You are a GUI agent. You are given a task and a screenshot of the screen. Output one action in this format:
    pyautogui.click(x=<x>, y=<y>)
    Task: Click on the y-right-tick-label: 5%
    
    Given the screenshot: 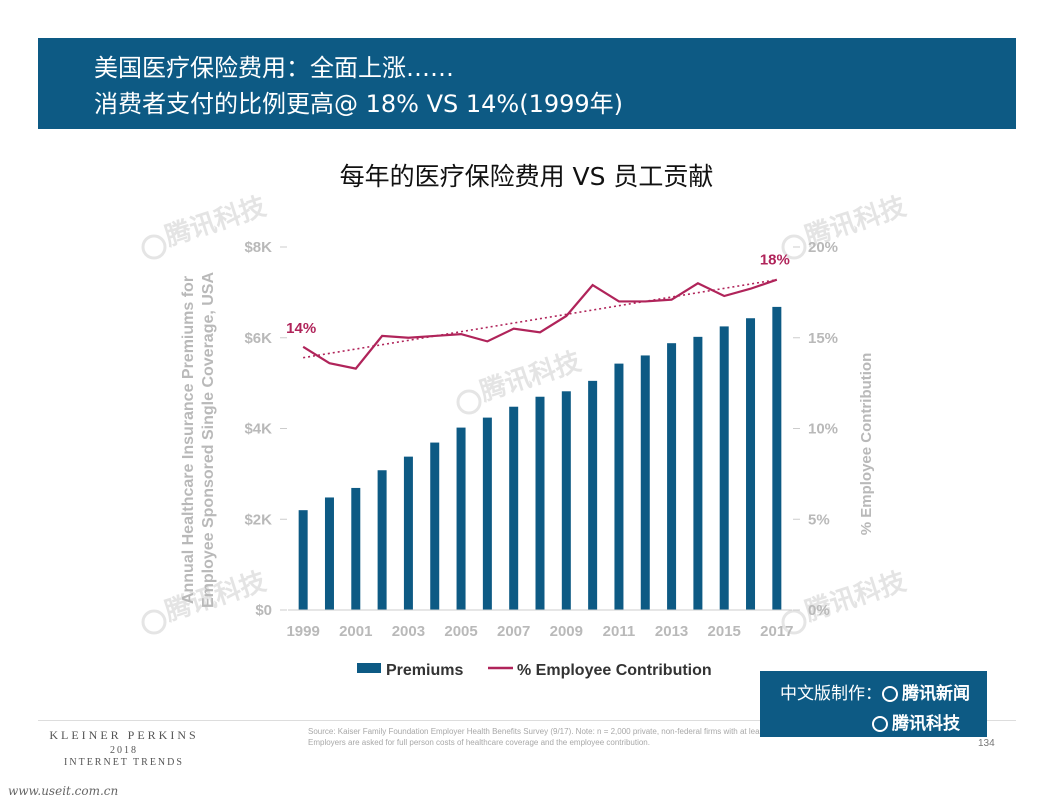 What is the action you would take?
    pyautogui.click(x=819, y=519)
    